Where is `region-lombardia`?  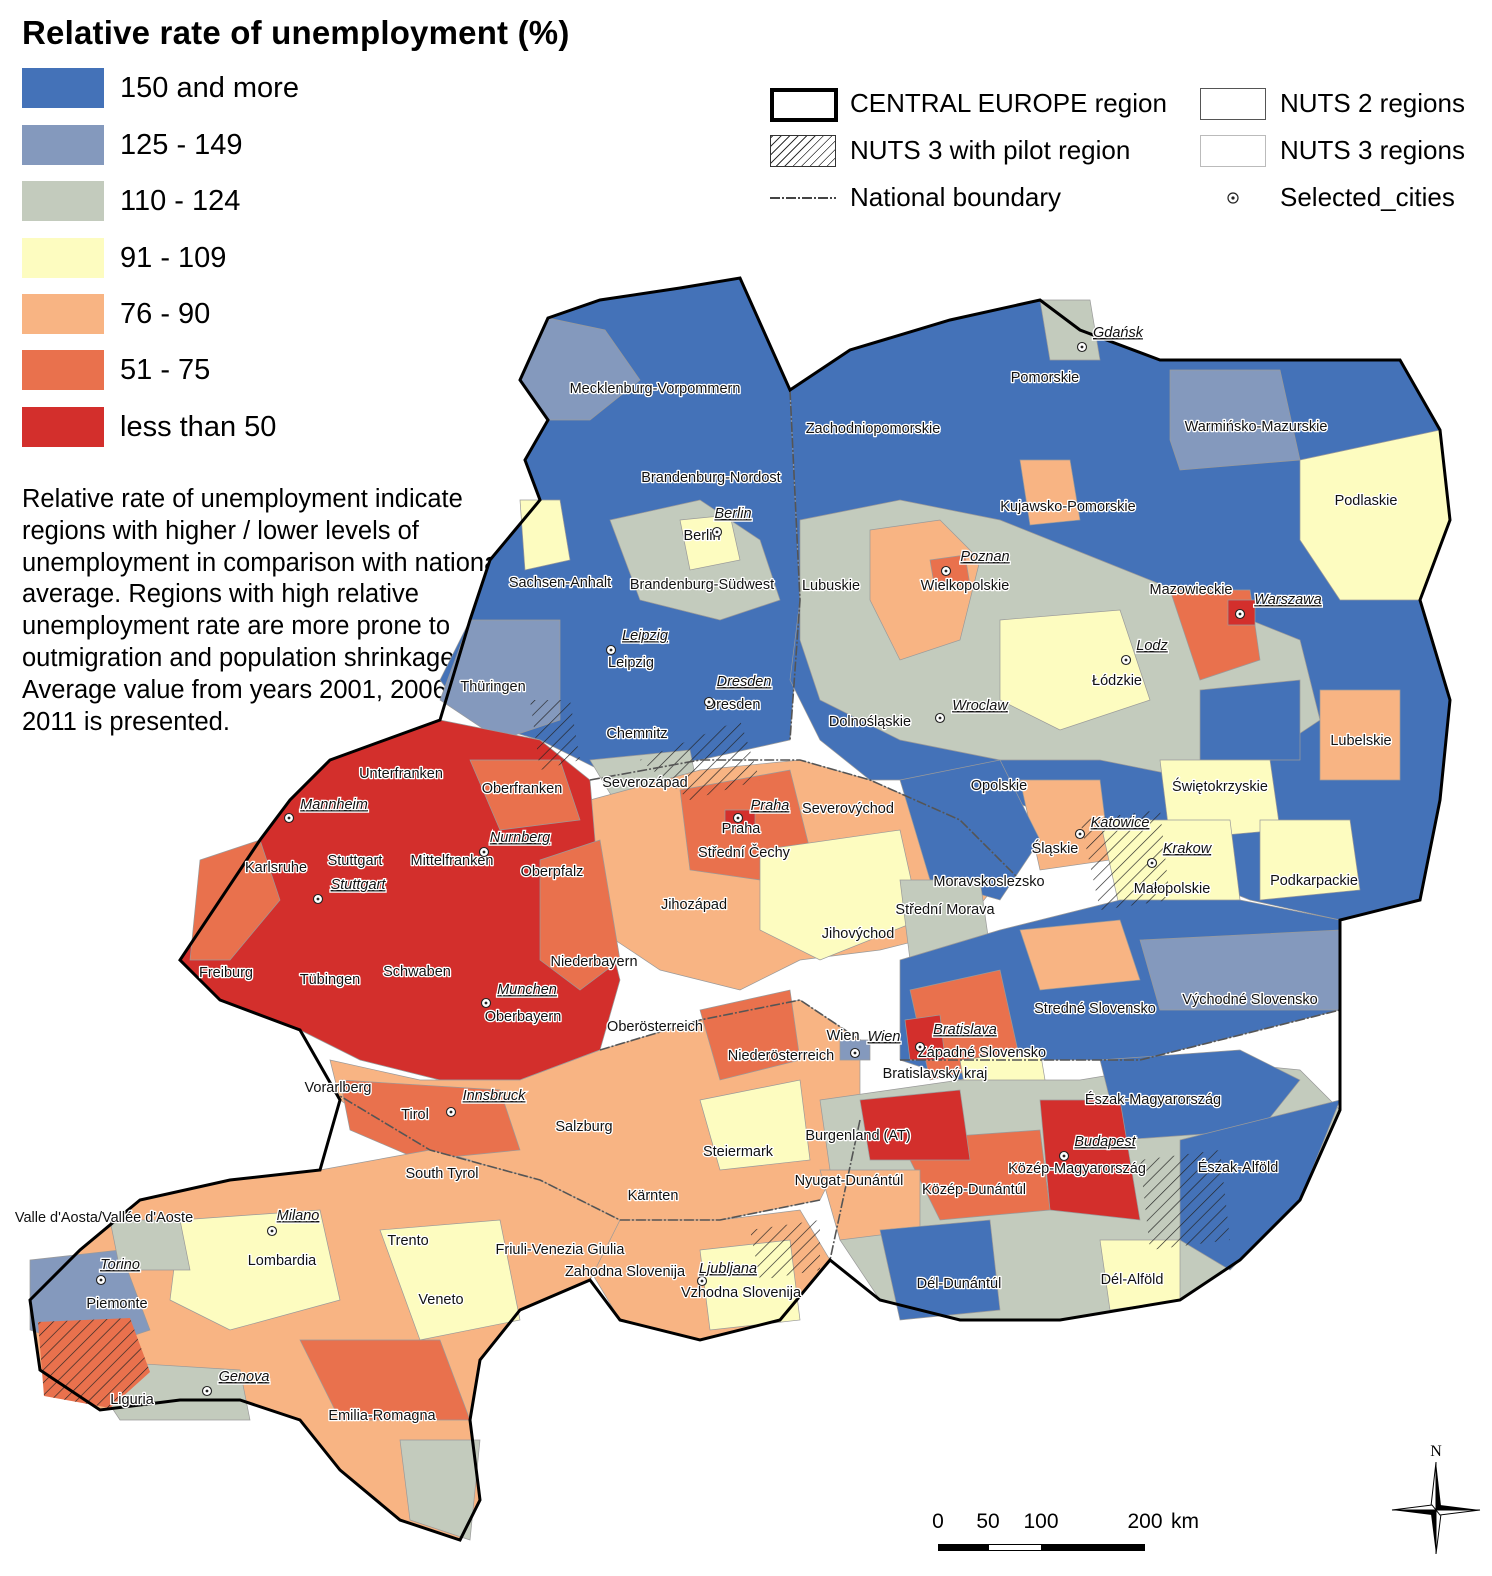
region-lombardia is located at coordinates (255, 1270).